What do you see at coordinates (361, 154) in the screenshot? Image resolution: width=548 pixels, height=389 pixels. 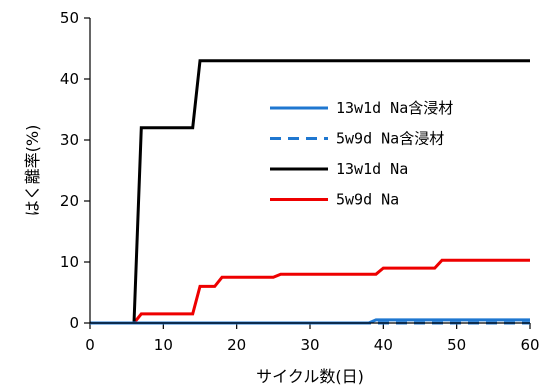 I see `legend: 13w1d Na含浸材 5w9d Na含浸材 13w1d Na 5w9d Na` at bounding box center [361, 154].